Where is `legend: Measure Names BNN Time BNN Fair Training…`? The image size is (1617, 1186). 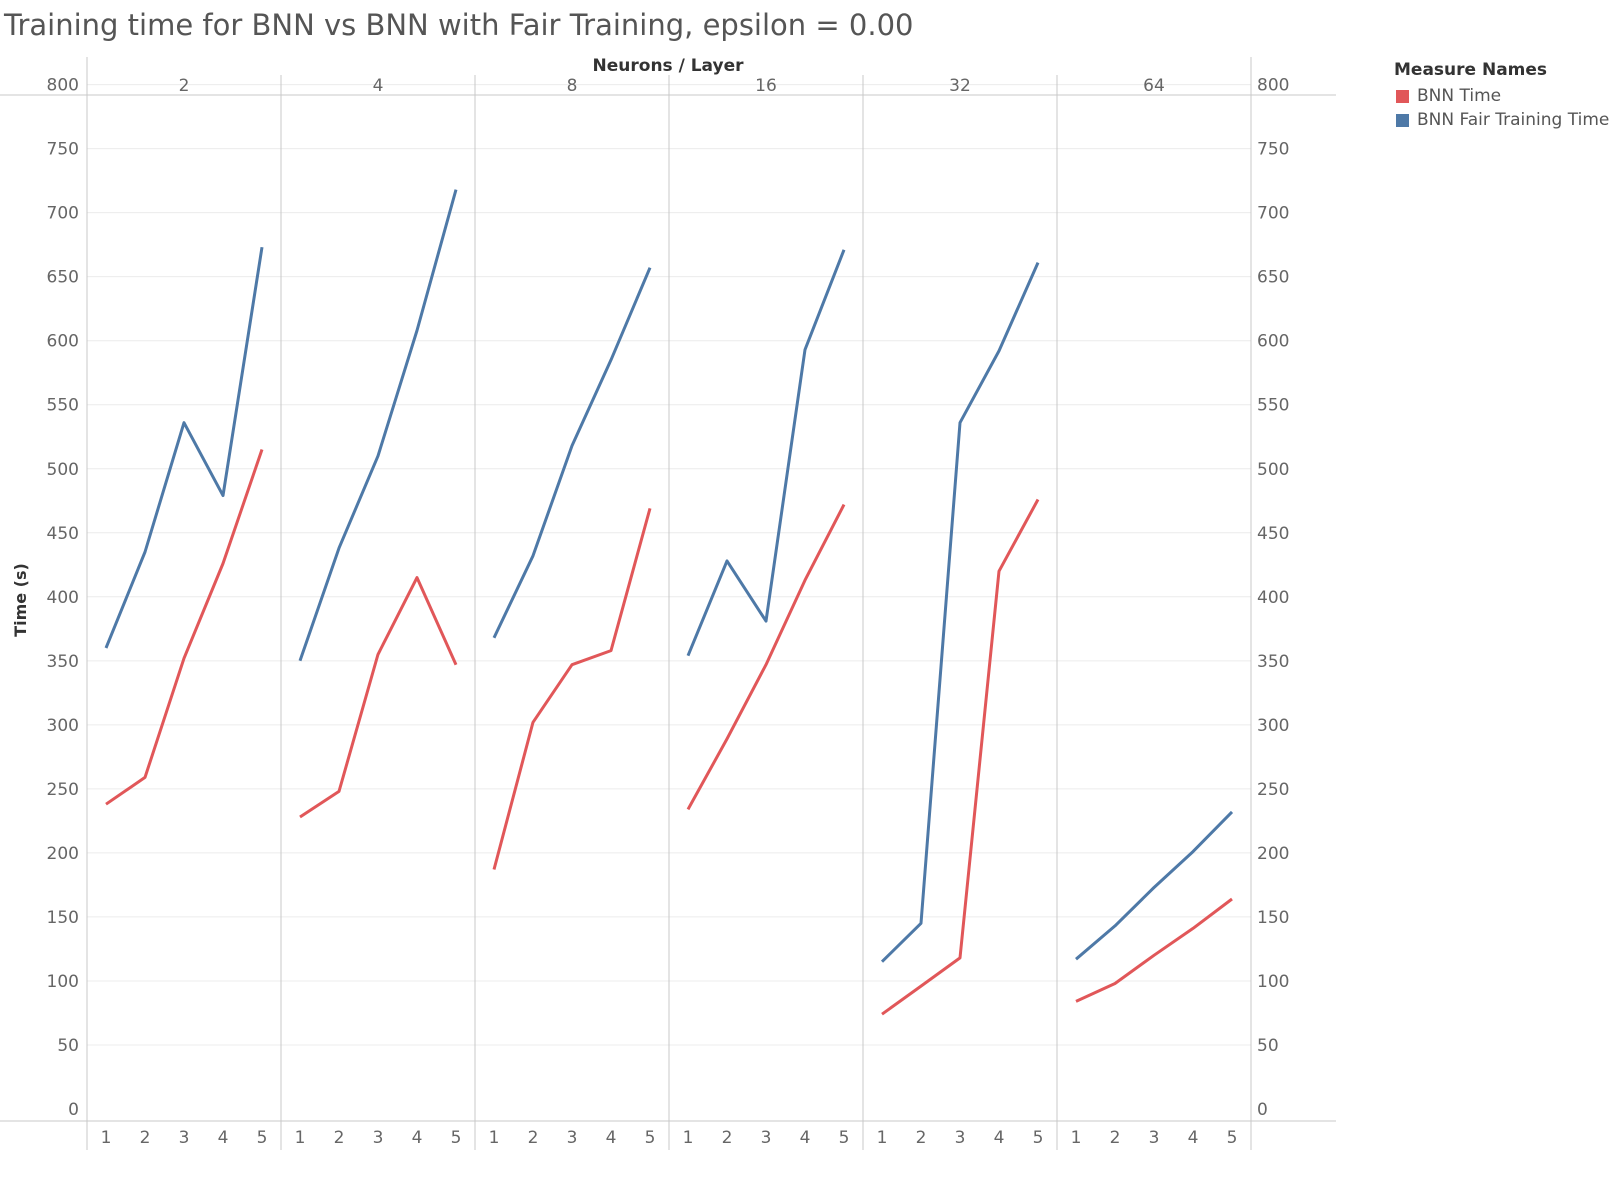 legend: Measure Names BNN Time BNN Fair Training… is located at coordinates (1501, 96).